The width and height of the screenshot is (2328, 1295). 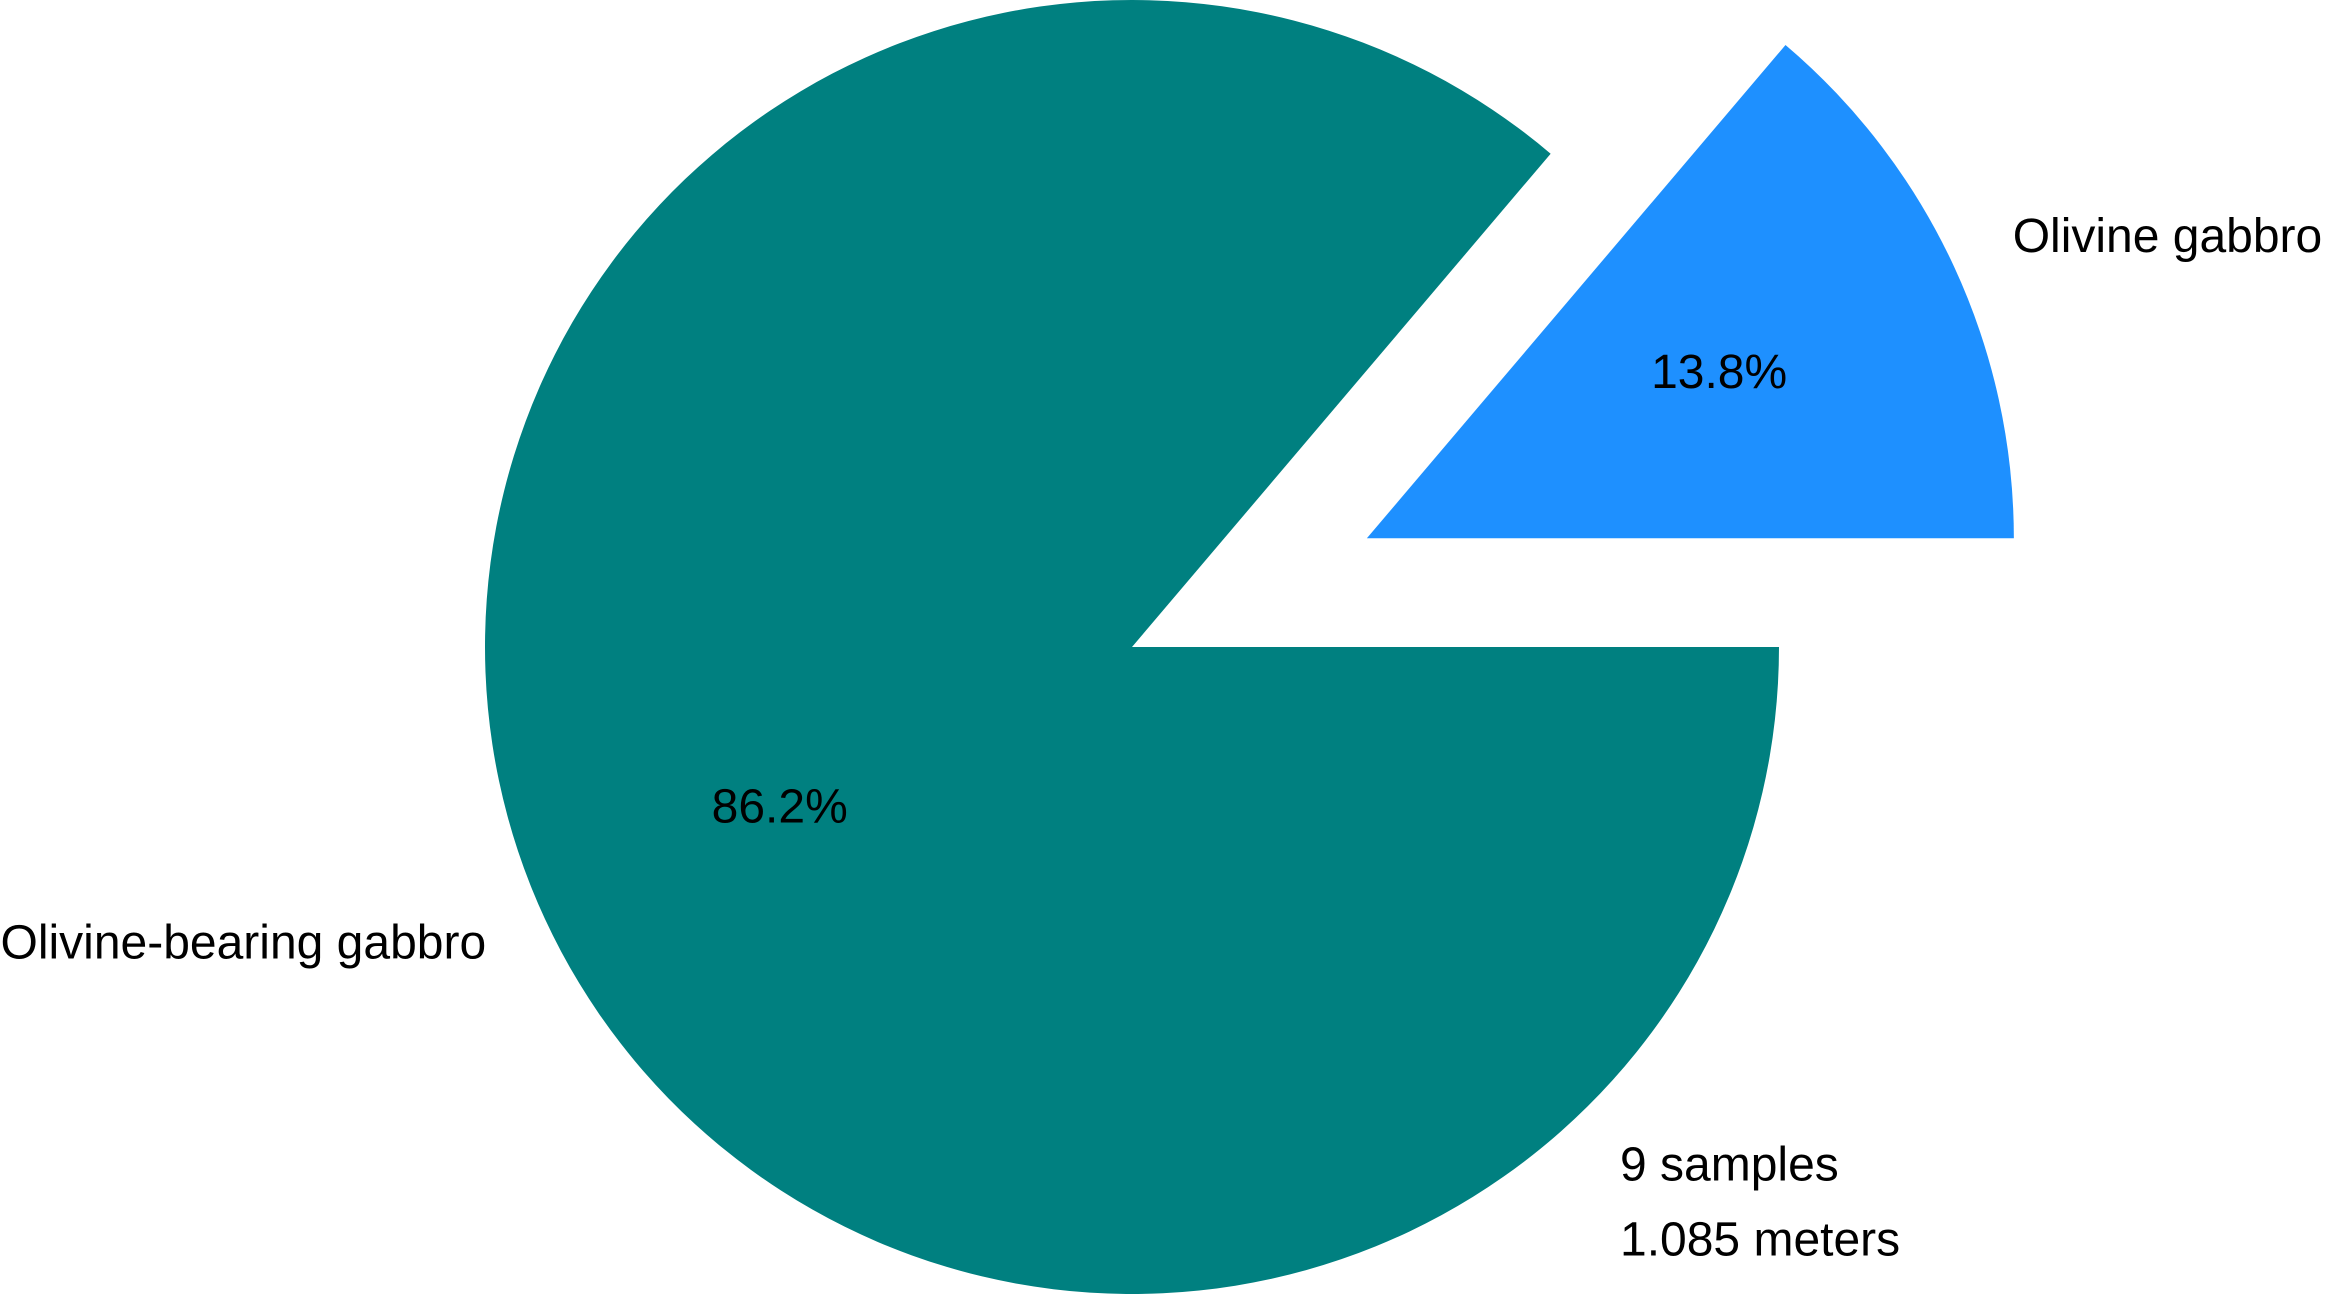 I want to click on pie-slice, so click(x=1690, y=291).